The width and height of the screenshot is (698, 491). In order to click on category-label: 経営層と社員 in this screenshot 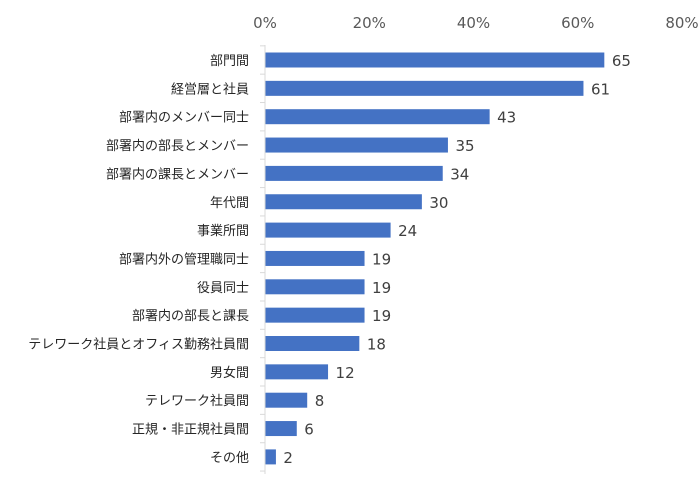, I will do `click(210, 89)`.